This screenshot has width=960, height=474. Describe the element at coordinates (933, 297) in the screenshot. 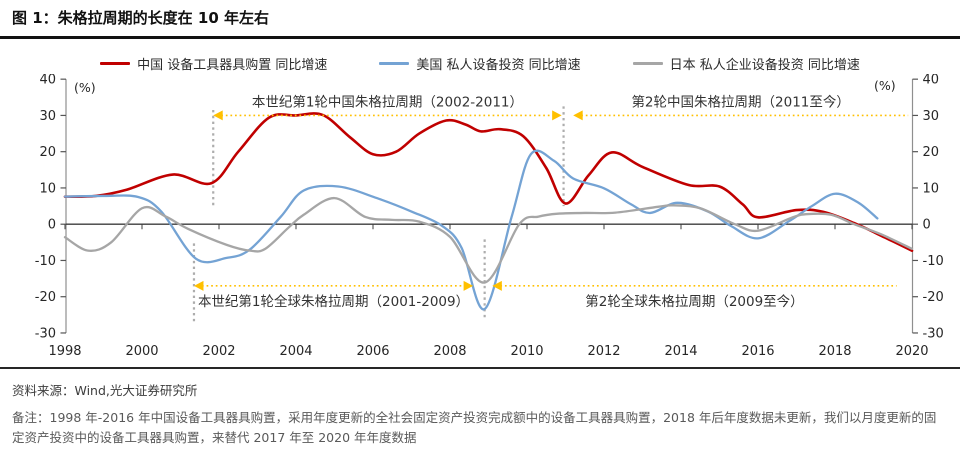

I see `y-tick-label-right: -20` at that location.